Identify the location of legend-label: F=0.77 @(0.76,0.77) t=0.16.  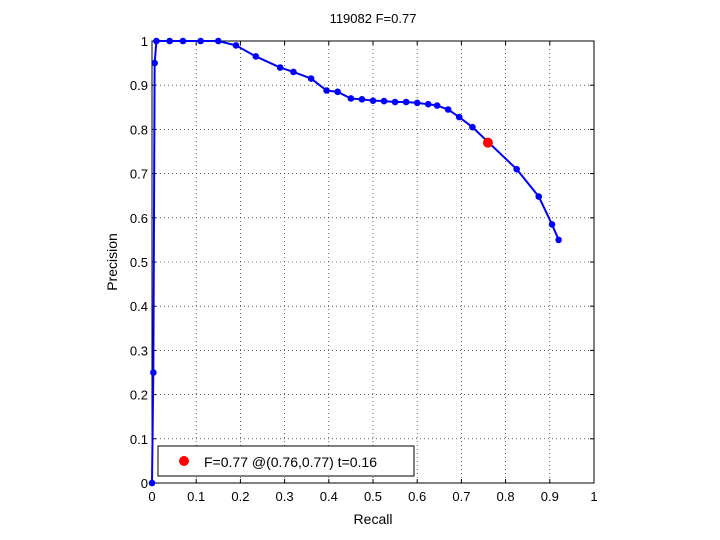
(290, 462).